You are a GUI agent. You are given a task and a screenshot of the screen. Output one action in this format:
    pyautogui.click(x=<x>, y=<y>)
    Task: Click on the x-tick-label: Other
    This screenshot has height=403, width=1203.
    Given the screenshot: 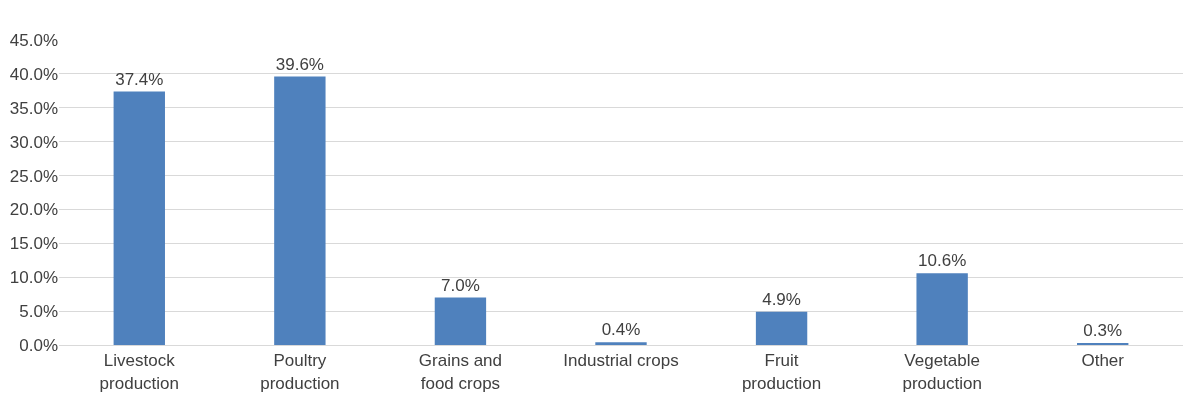 What is the action you would take?
    pyautogui.click(x=1103, y=361)
    